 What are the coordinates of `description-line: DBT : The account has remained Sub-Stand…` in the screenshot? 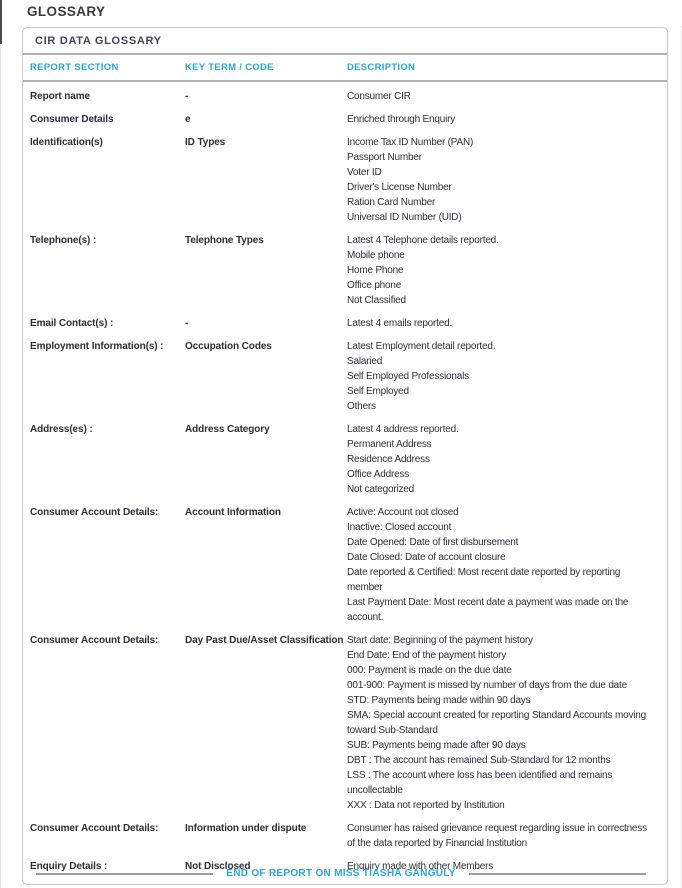 It's located at (479, 760).